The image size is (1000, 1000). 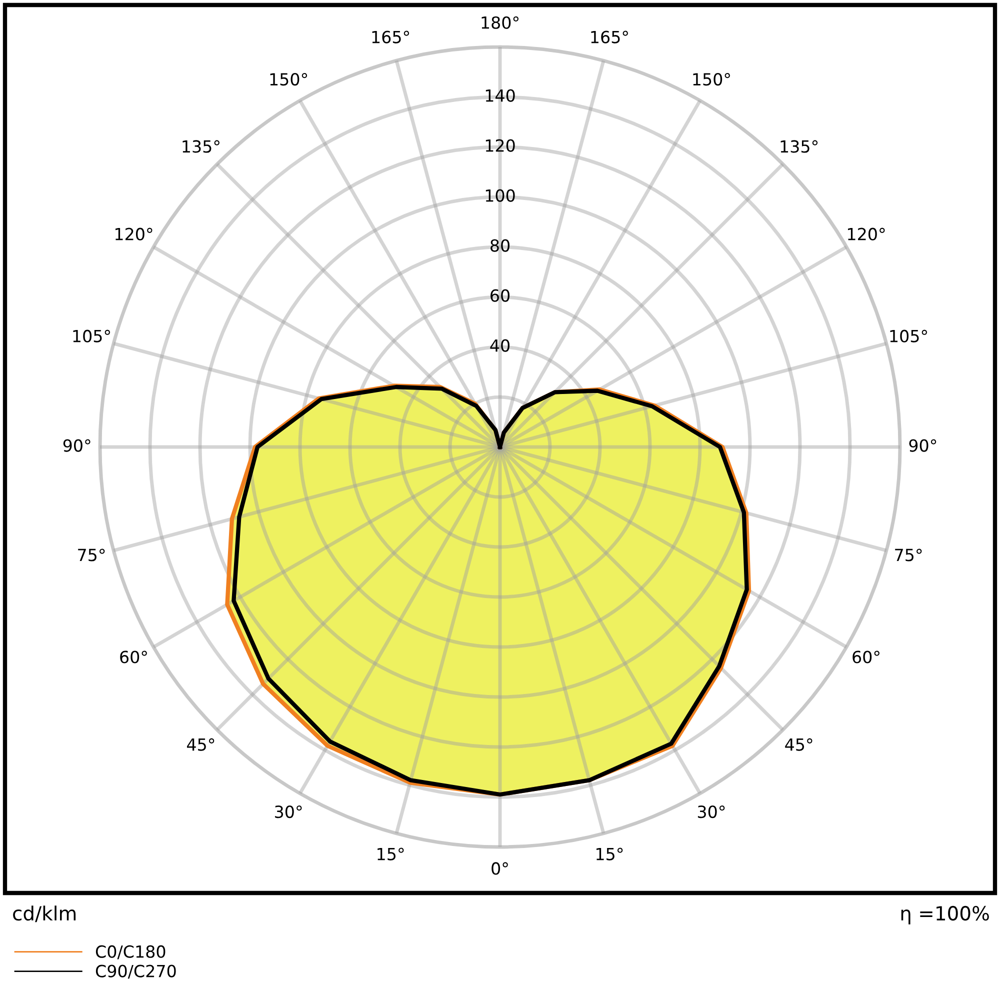 What do you see at coordinates (500, 345) in the screenshot?
I see `y-tick-label: 40` at bounding box center [500, 345].